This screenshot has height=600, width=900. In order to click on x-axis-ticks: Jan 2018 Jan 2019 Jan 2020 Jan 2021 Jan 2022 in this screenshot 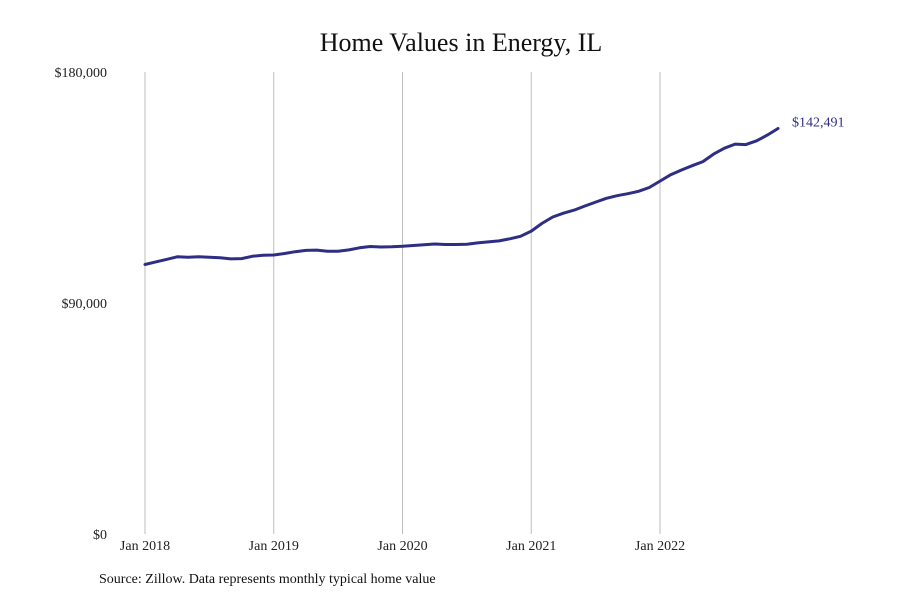, I will do `click(402, 546)`.